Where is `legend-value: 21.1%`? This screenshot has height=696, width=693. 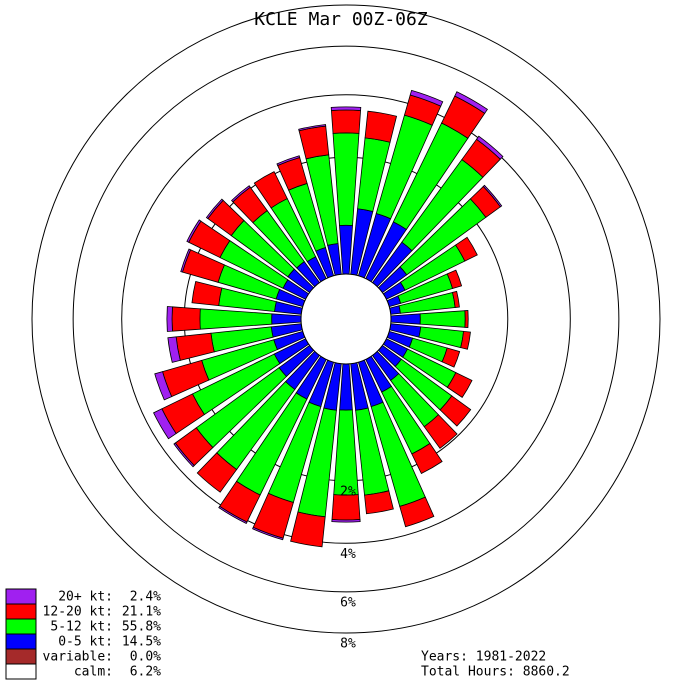 legend-value: 21.1% is located at coordinates (141, 612).